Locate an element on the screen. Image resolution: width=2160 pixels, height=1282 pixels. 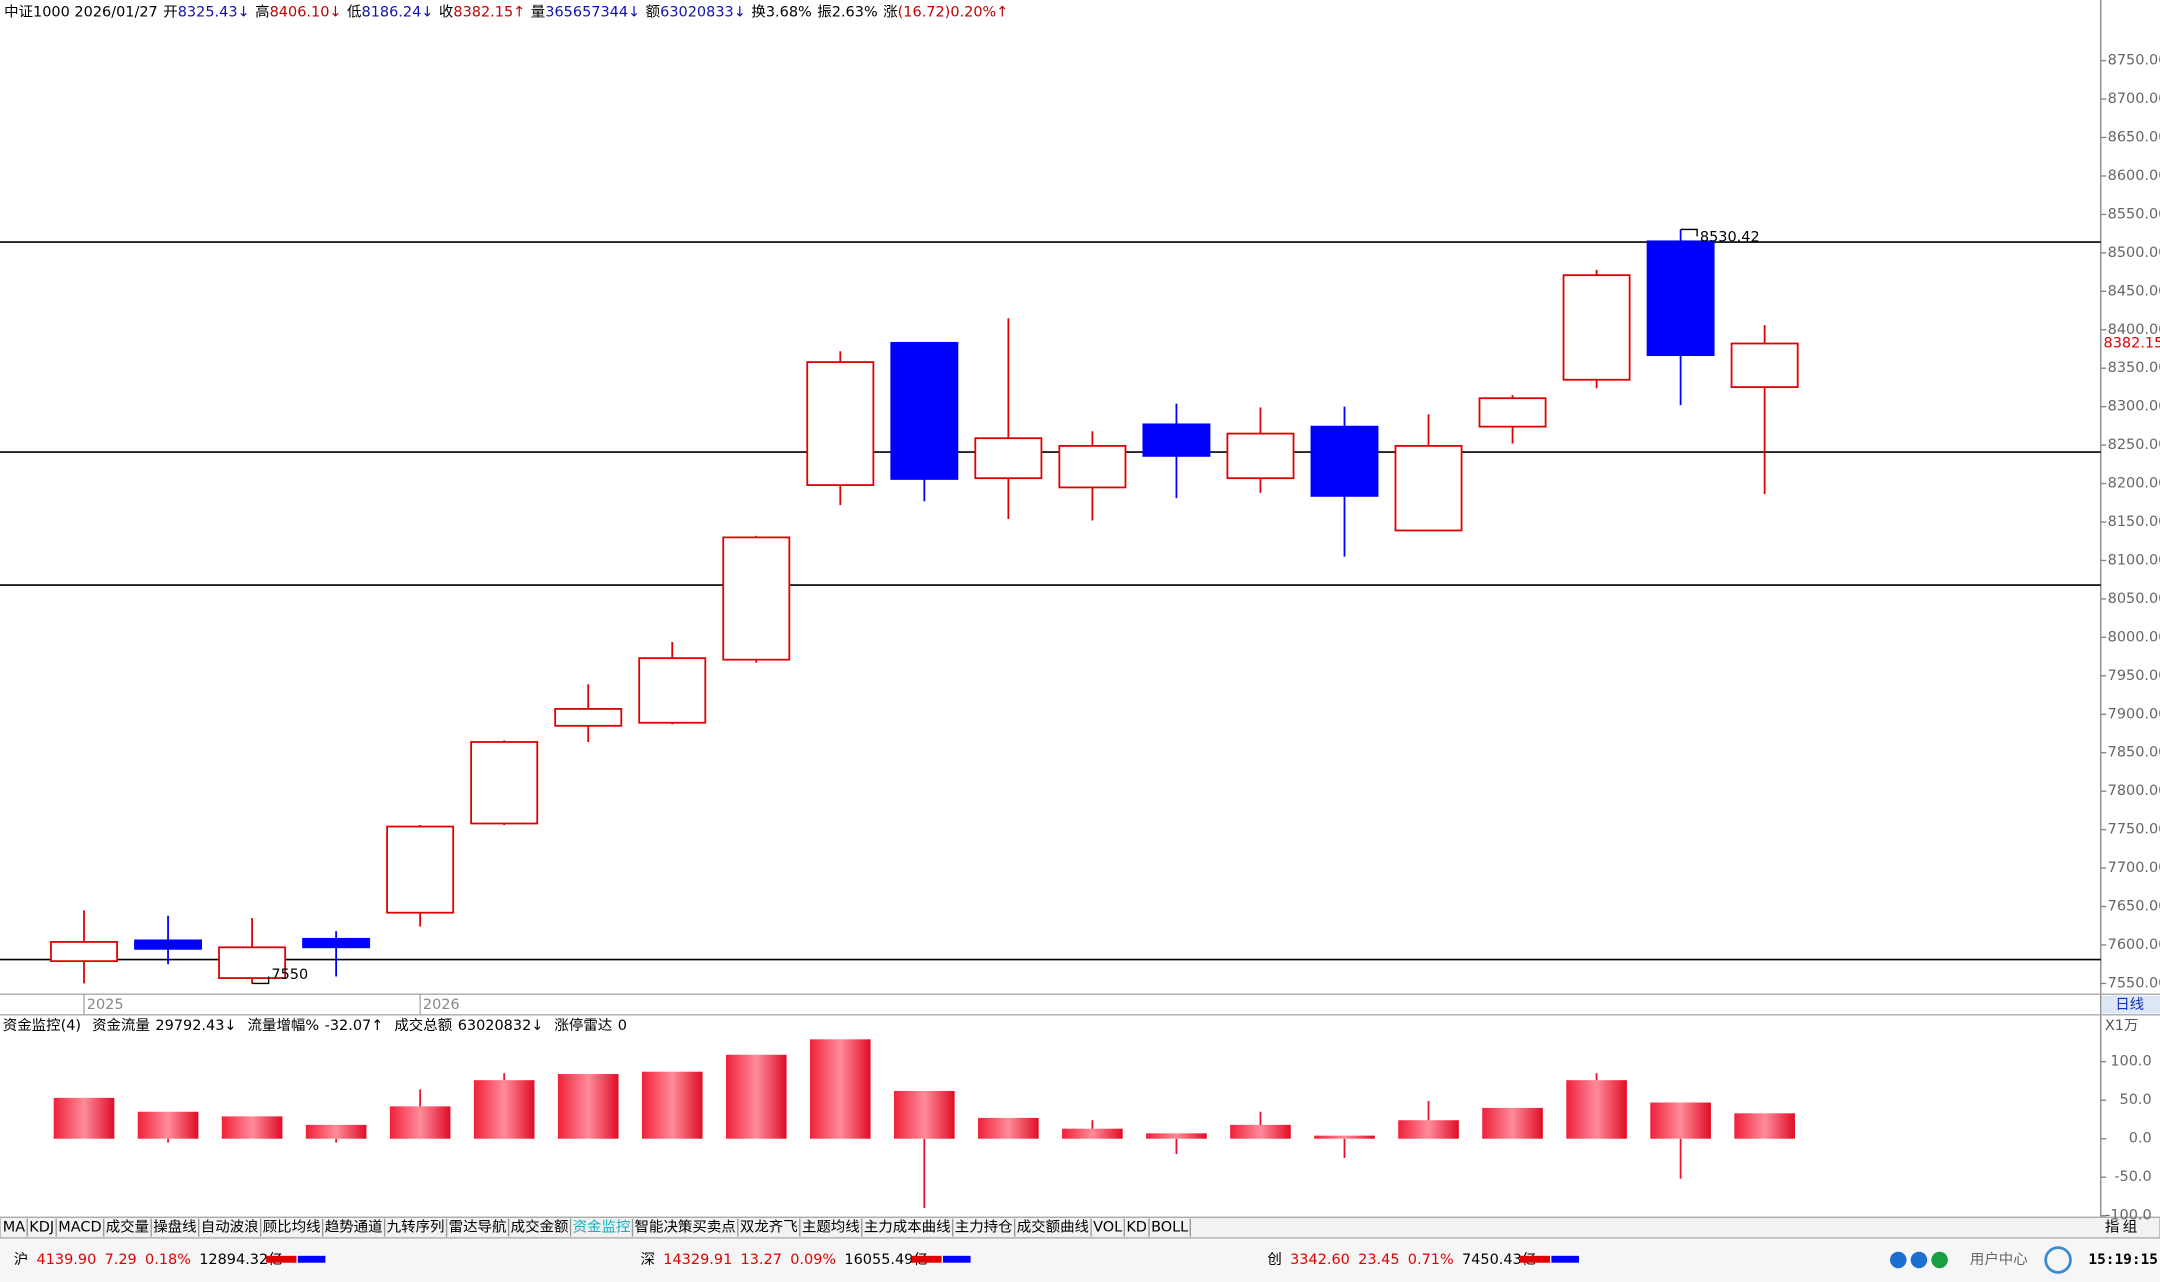
y-tick-label: 8700.00 is located at coordinates (2134, 99).